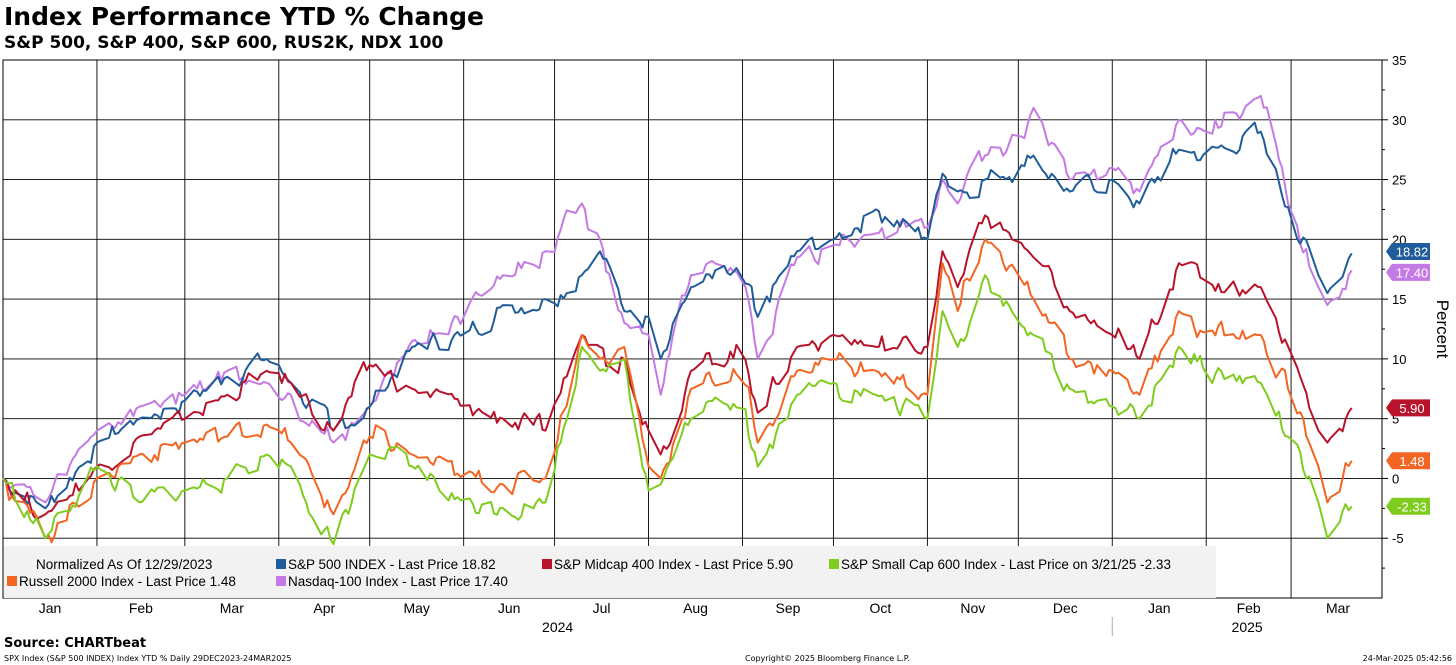 The height and width of the screenshot is (665, 1456). Describe the element at coordinates (1395, 419) in the screenshot. I see `y-tick-label: 5` at that location.